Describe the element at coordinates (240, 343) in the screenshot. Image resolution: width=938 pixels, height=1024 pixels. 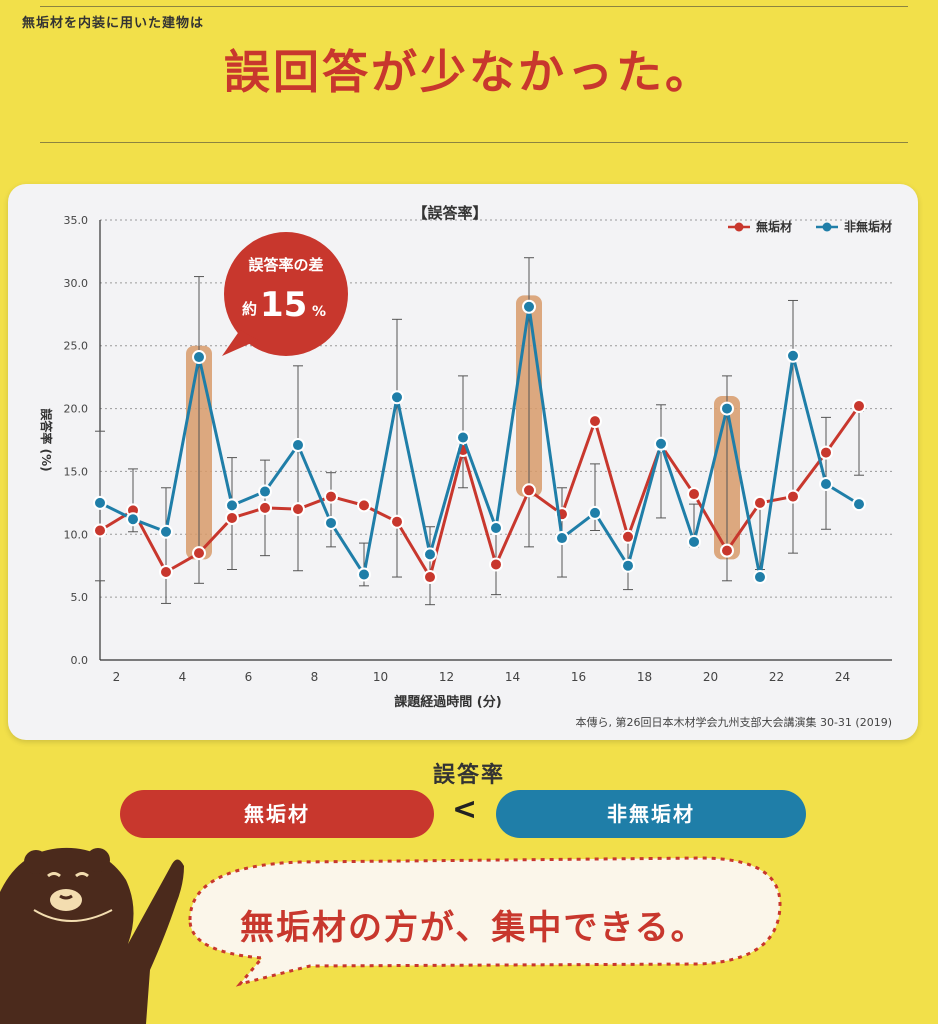
I see `callout-tail` at that location.